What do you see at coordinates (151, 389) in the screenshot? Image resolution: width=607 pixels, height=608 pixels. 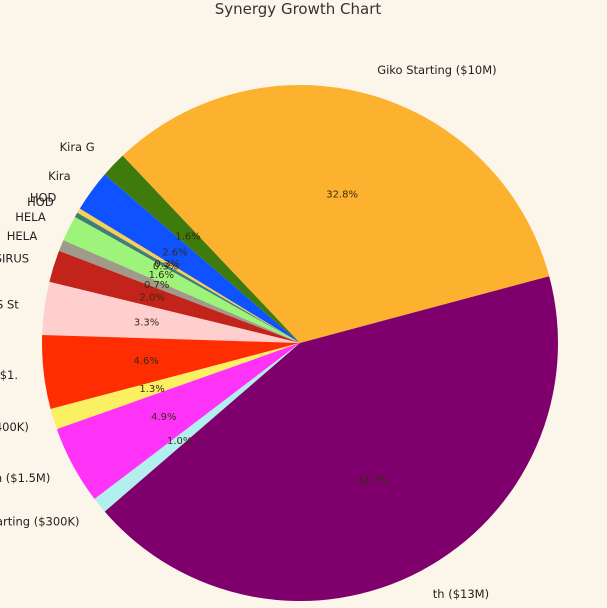 I see `slice-percent-label: 1.3%` at bounding box center [151, 389].